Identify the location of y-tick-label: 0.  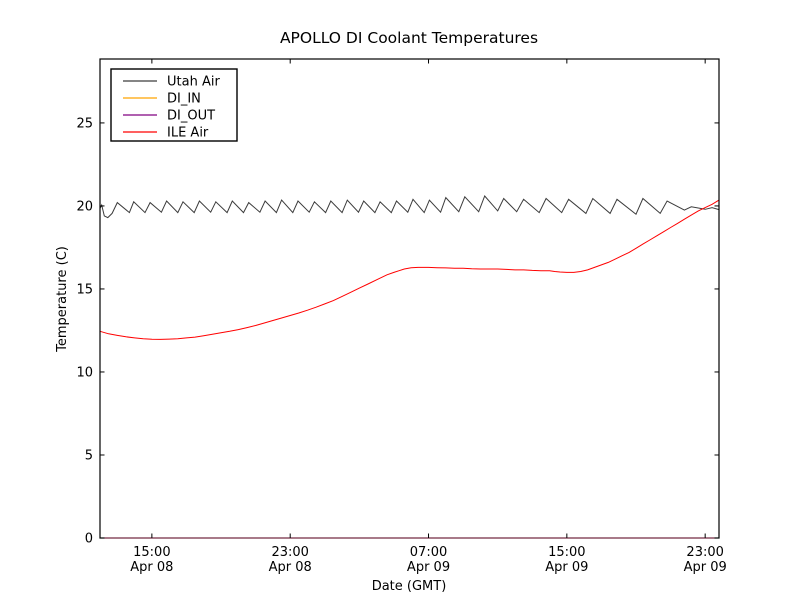
(89, 539).